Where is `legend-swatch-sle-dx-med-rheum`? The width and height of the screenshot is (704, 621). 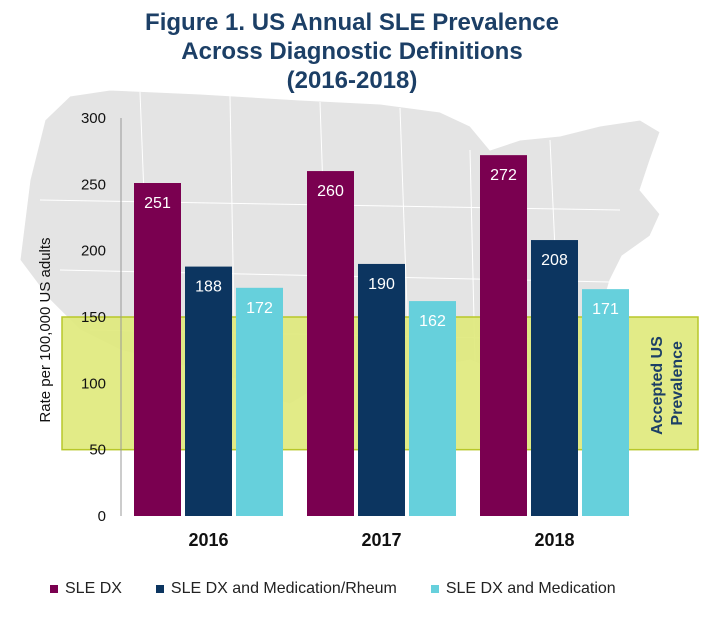
legend-swatch-sle-dx-med-rheum is located at coordinates (159, 589).